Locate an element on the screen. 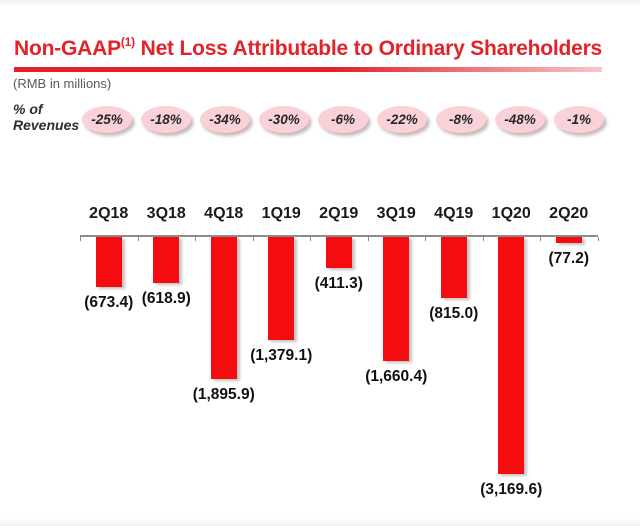 The height and width of the screenshot is (526, 640). category-label: 2Q19 is located at coordinates (339, 213).